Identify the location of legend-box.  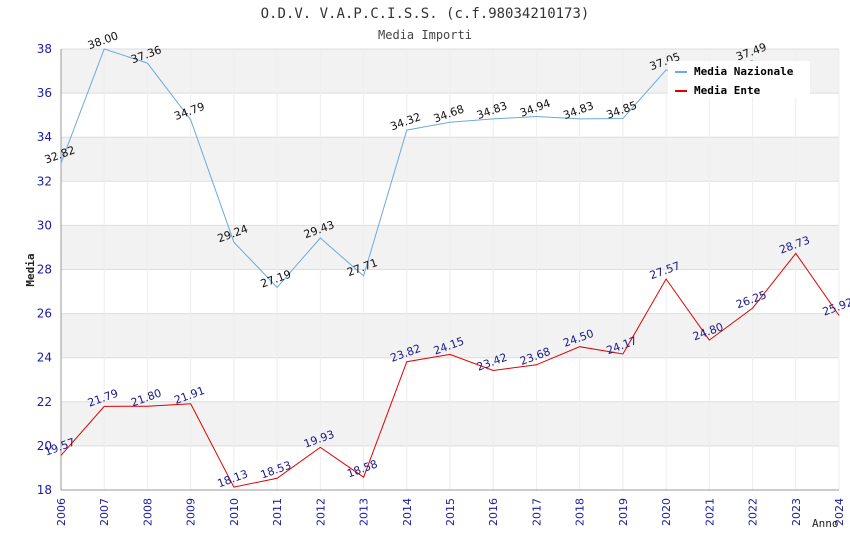
(739, 79).